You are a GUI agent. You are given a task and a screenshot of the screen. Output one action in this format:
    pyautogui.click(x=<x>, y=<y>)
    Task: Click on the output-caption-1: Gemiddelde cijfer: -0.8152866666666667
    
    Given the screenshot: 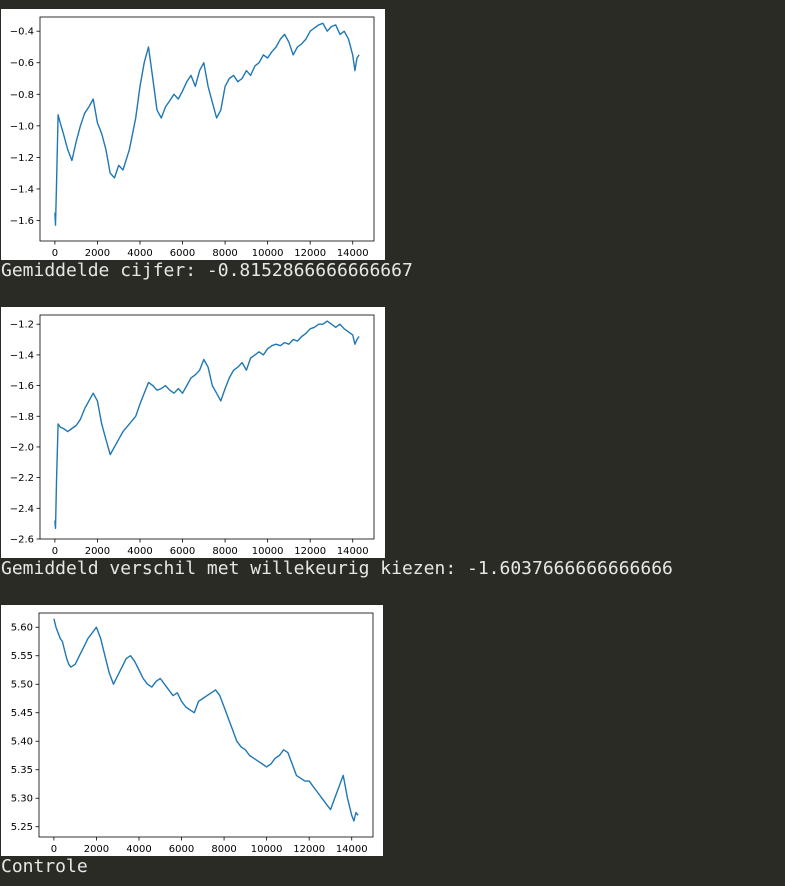 What is the action you would take?
    pyautogui.click(x=207, y=270)
    